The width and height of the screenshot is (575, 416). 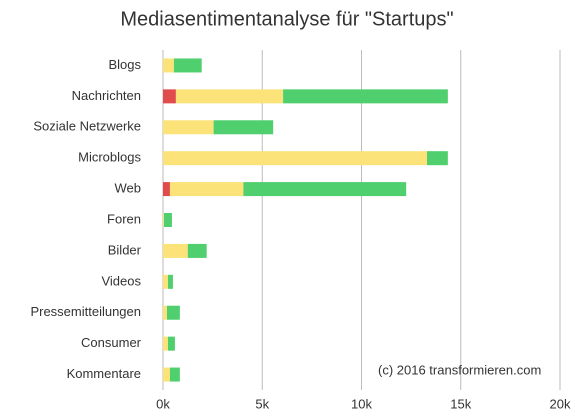 I want to click on y-tick-label: Nachrichten, so click(x=106, y=95).